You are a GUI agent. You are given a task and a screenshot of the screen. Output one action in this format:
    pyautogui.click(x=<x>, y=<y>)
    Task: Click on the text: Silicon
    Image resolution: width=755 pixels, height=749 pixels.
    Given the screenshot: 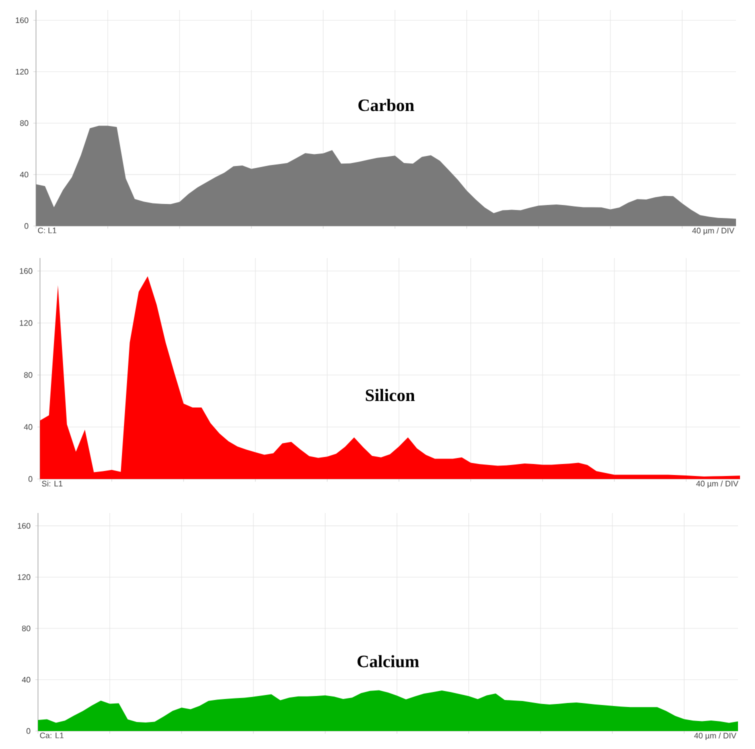 What is the action you would take?
    pyautogui.click(x=390, y=395)
    